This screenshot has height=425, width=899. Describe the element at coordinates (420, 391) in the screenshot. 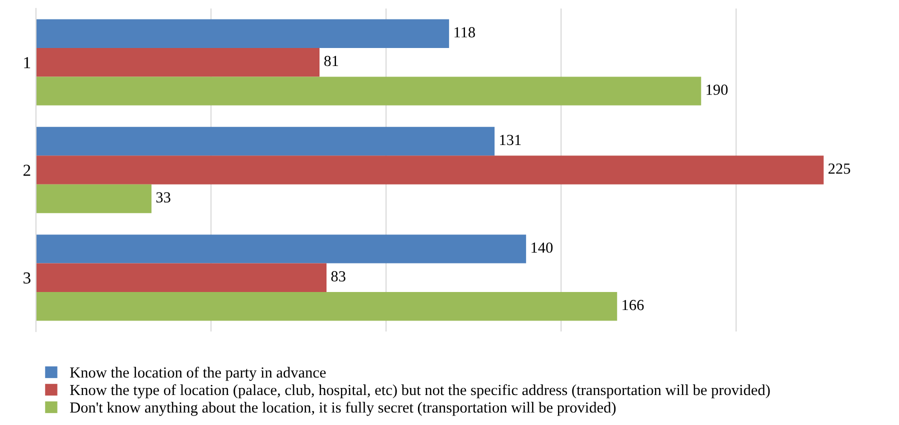

I see `legend-label: Know the type of location (palace, club, hospital, etc) but not the specific address (transportation will be provided)` at that location.